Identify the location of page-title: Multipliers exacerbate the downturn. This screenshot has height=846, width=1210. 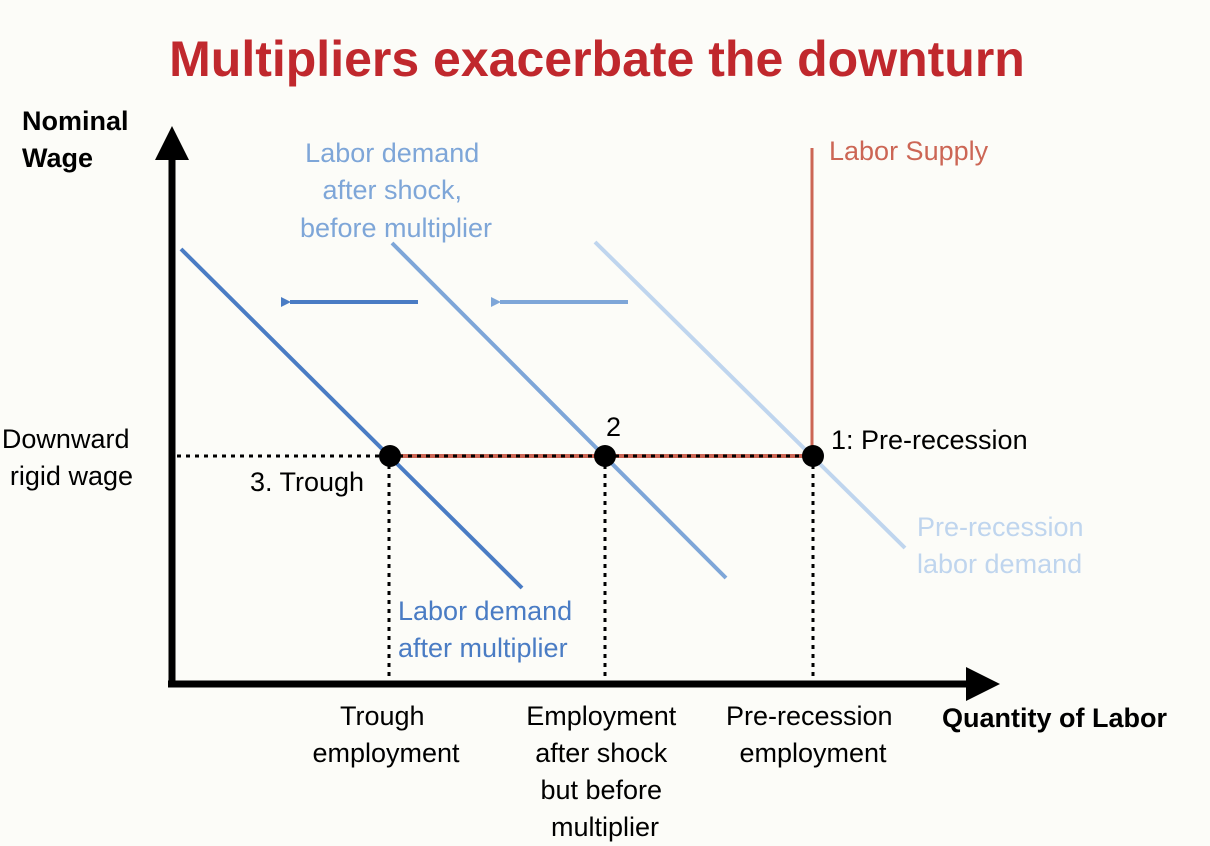
(597, 59).